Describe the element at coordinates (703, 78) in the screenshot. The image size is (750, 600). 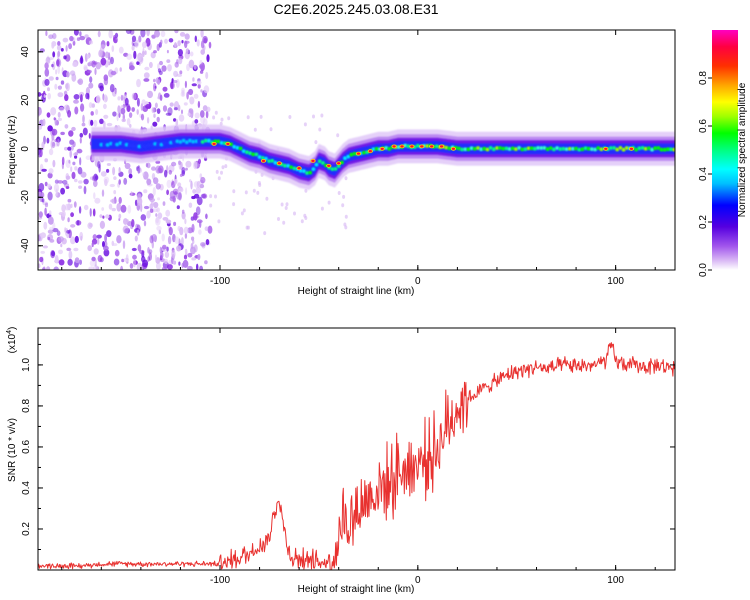
I see `colorbar-tick-label: 0.8` at that location.